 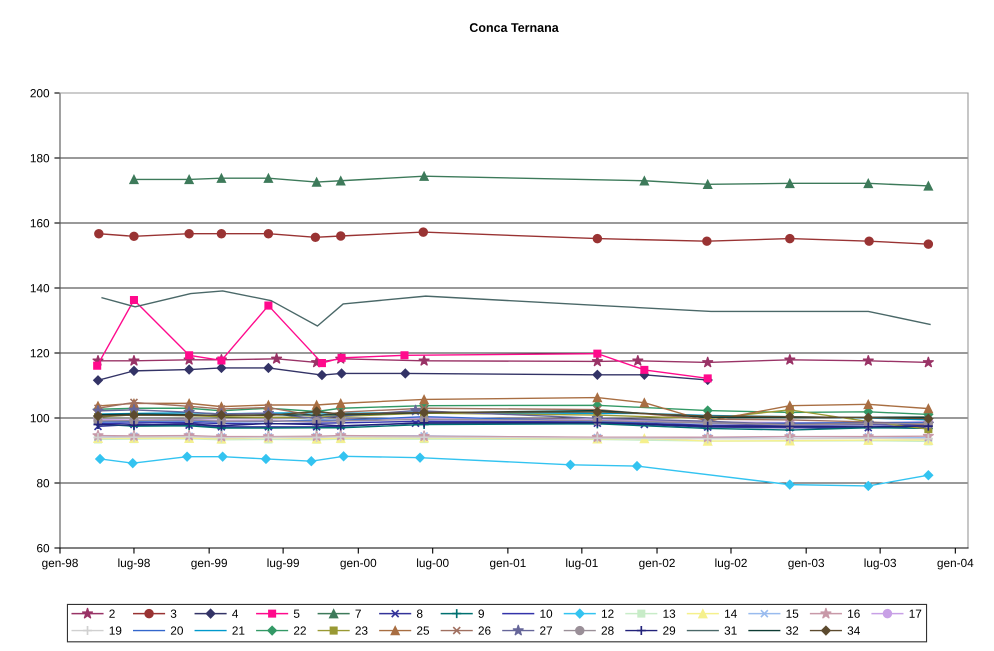 What do you see at coordinates (955, 564) in the screenshot?
I see `x-tick-label: gen-04` at bounding box center [955, 564].